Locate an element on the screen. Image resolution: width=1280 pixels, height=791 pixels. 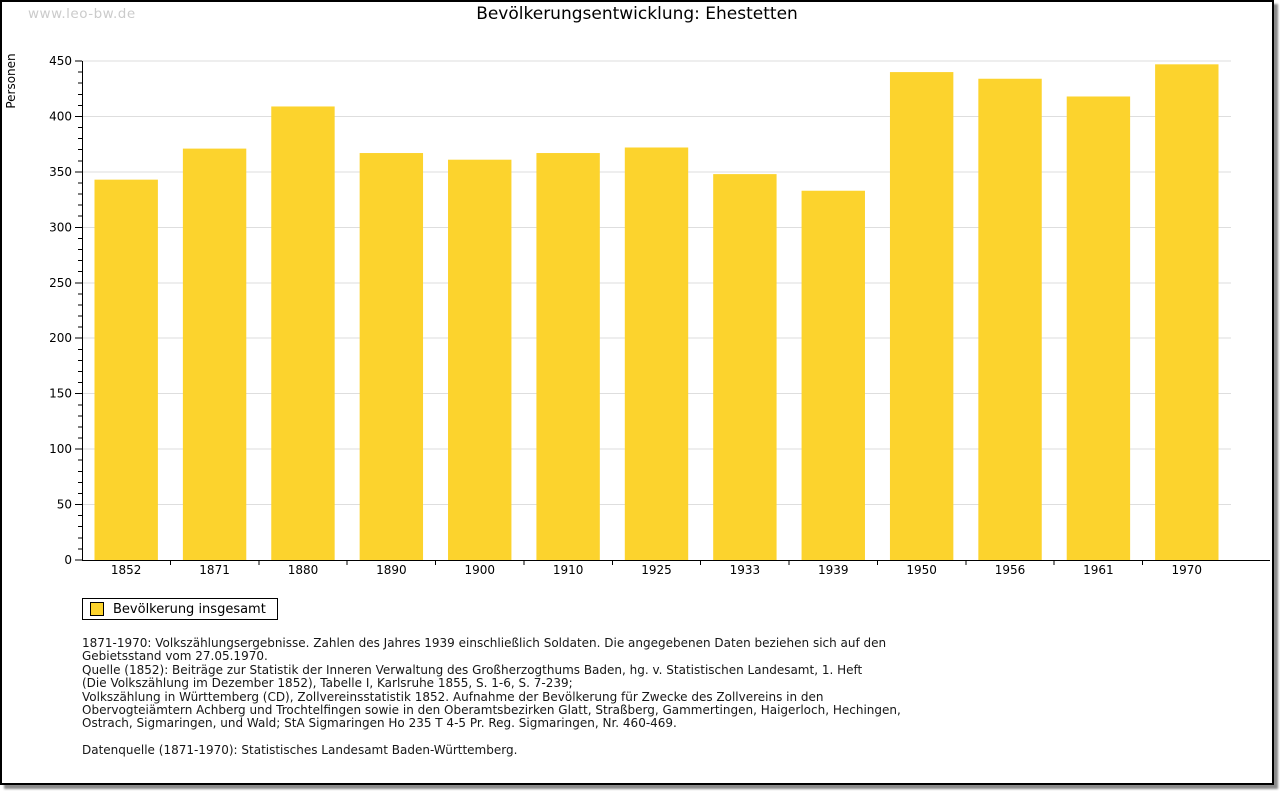
y-tick-label: 50 is located at coordinates (64, 505).